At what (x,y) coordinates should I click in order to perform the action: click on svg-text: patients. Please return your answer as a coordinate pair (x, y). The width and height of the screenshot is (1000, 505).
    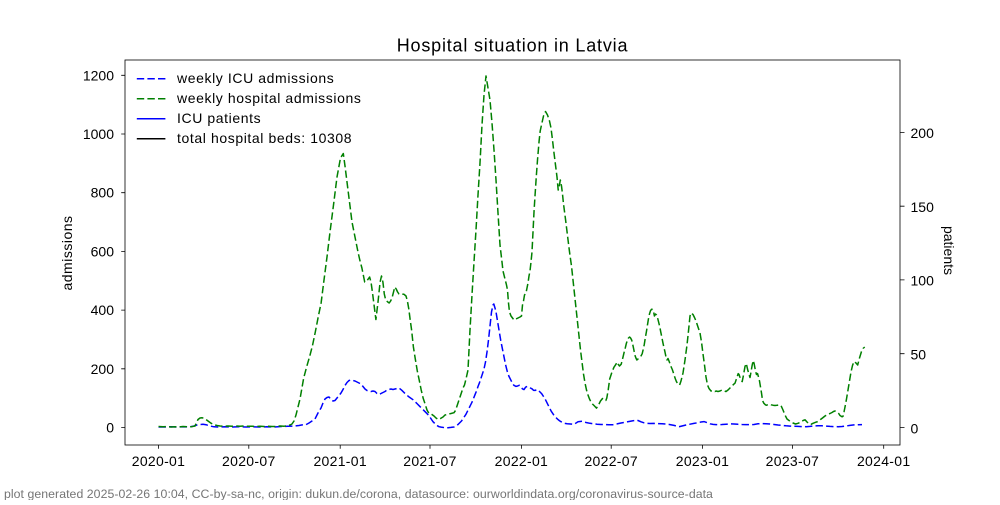
    Looking at the image, I should click on (949, 250).